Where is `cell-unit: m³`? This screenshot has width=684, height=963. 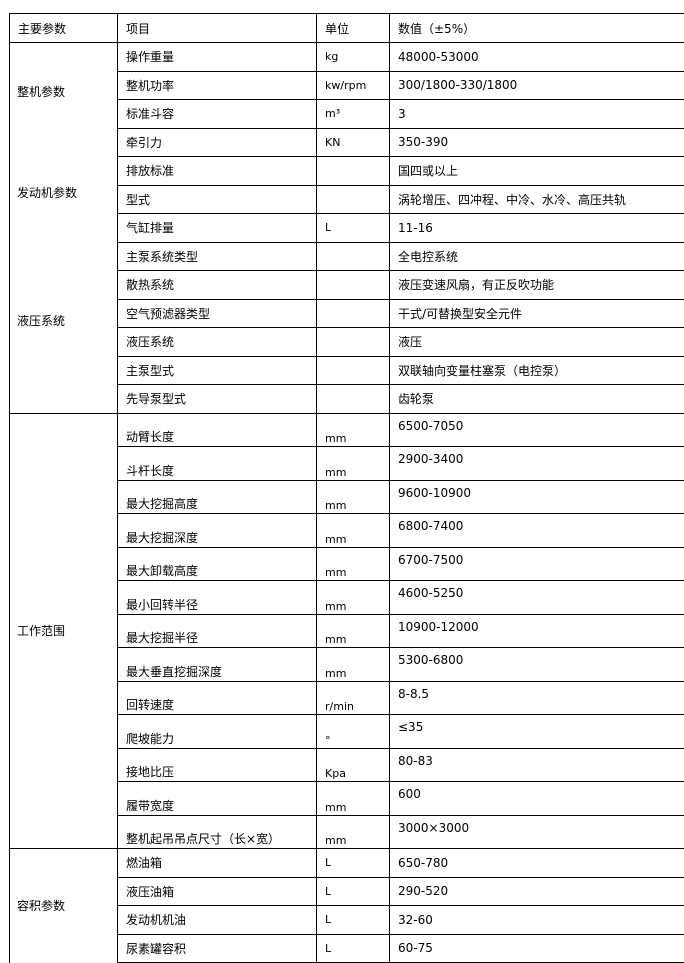
cell-unit: m³ is located at coordinates (353, 114).